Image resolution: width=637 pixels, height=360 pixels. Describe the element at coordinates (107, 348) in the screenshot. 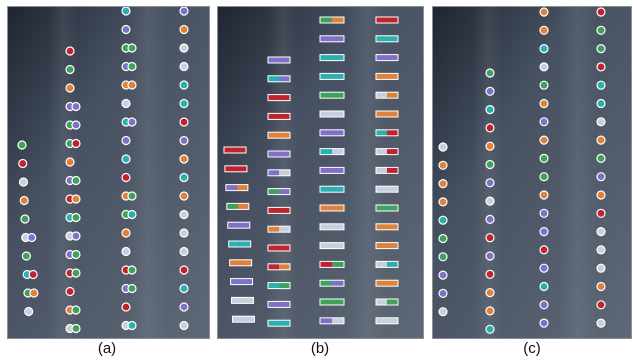

I see `caption-a: (a)` at that location.